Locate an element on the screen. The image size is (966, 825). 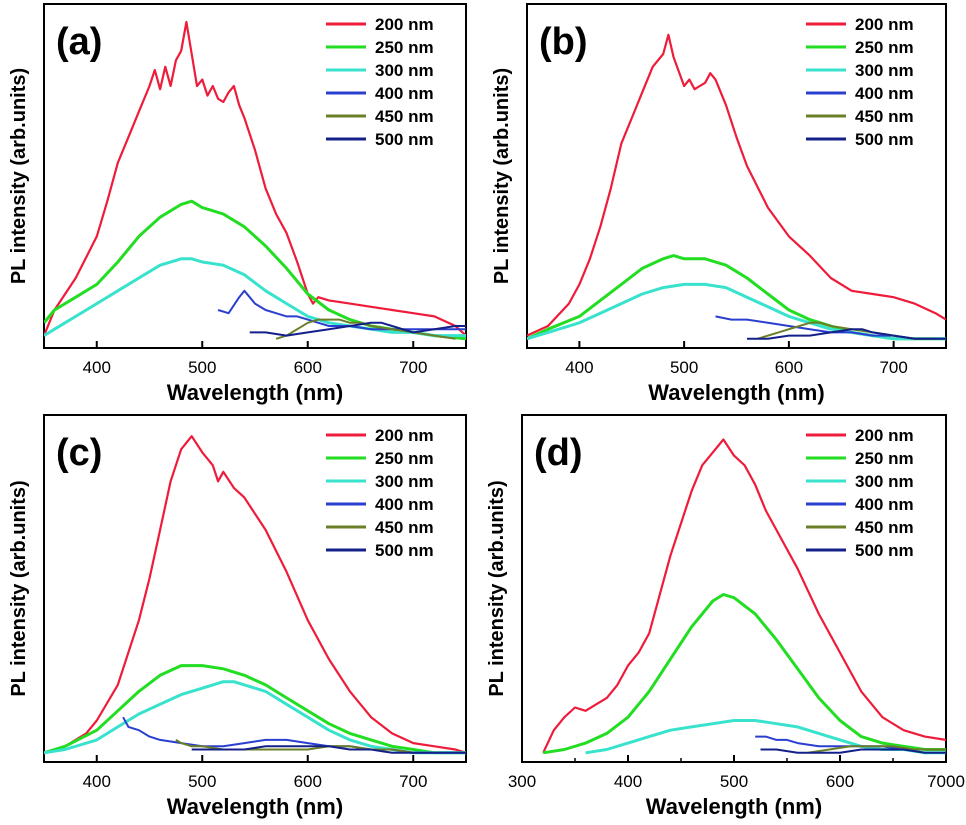
legend-entry-b: 300 nm is located at coordinates (884, 70).